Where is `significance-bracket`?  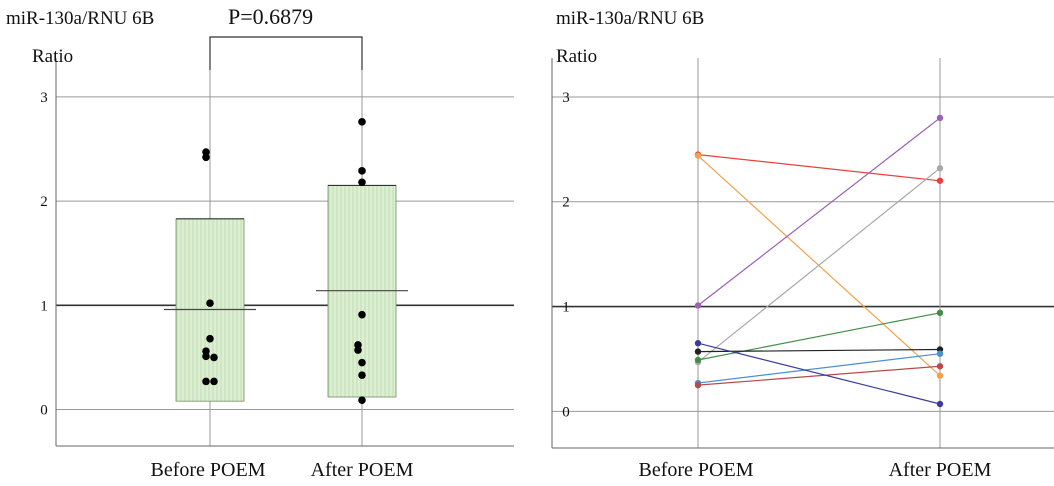
significance-bracket is located at coordinates (286, 53).